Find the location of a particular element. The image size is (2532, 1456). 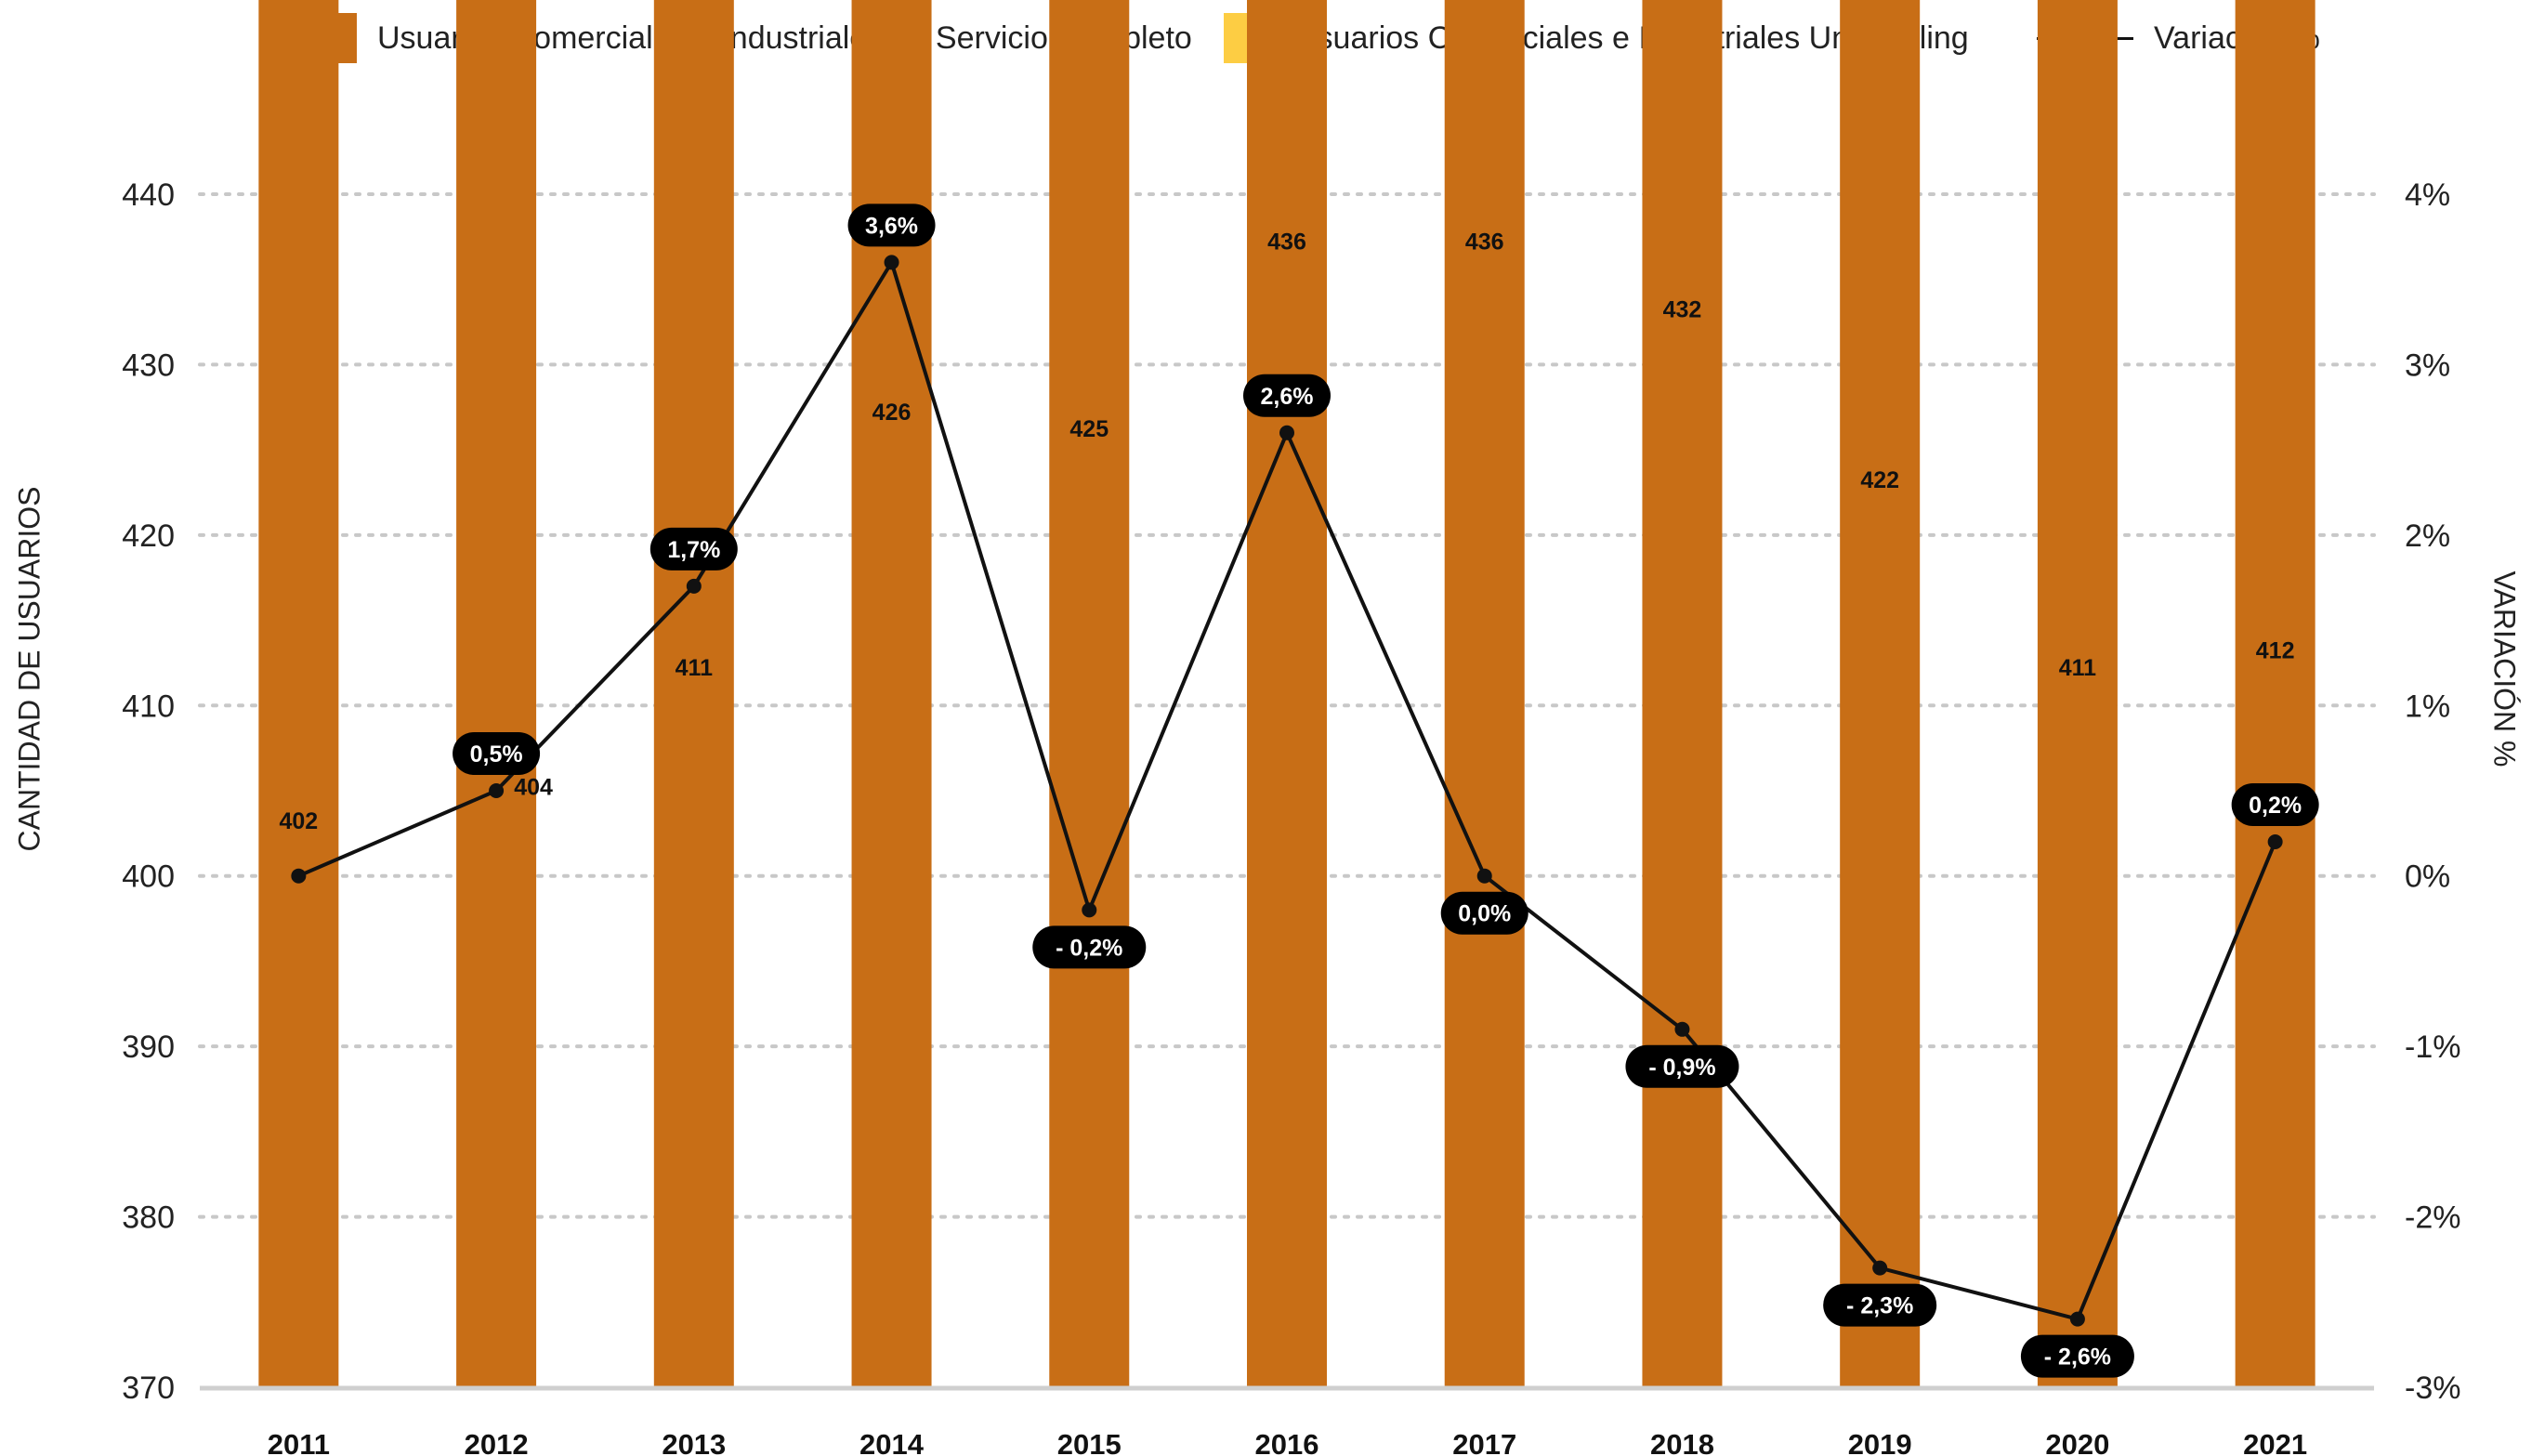

y-tick-label-right: -2% is located at coordinates (2432, 1218).